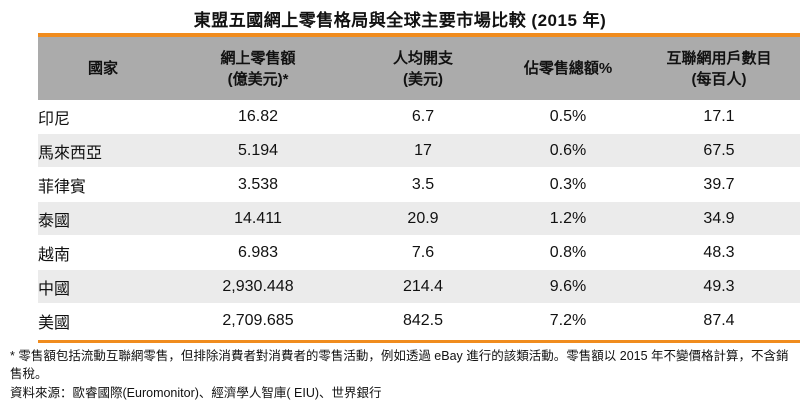 This screenshot has height=408, width=800. I want to click on cell-per-capita: 3.5, so click(423, 184).